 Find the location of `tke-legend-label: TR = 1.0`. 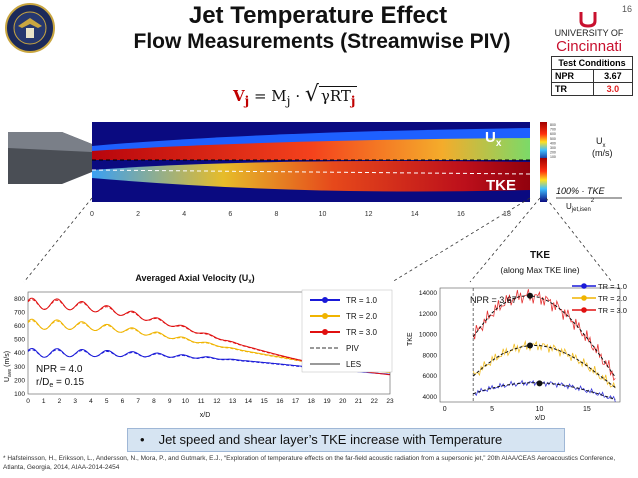

tke-legend-label: TR = 1.0 is located at coordinates (612, 286).